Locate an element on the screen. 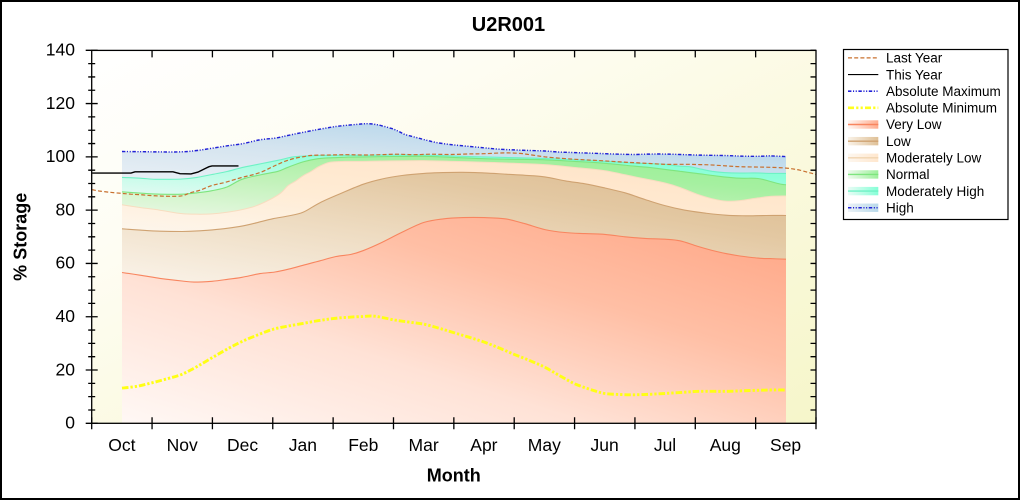 This screenshot has height=500, width=1020. svg-text: 140 is located at coordinates (60, 50).